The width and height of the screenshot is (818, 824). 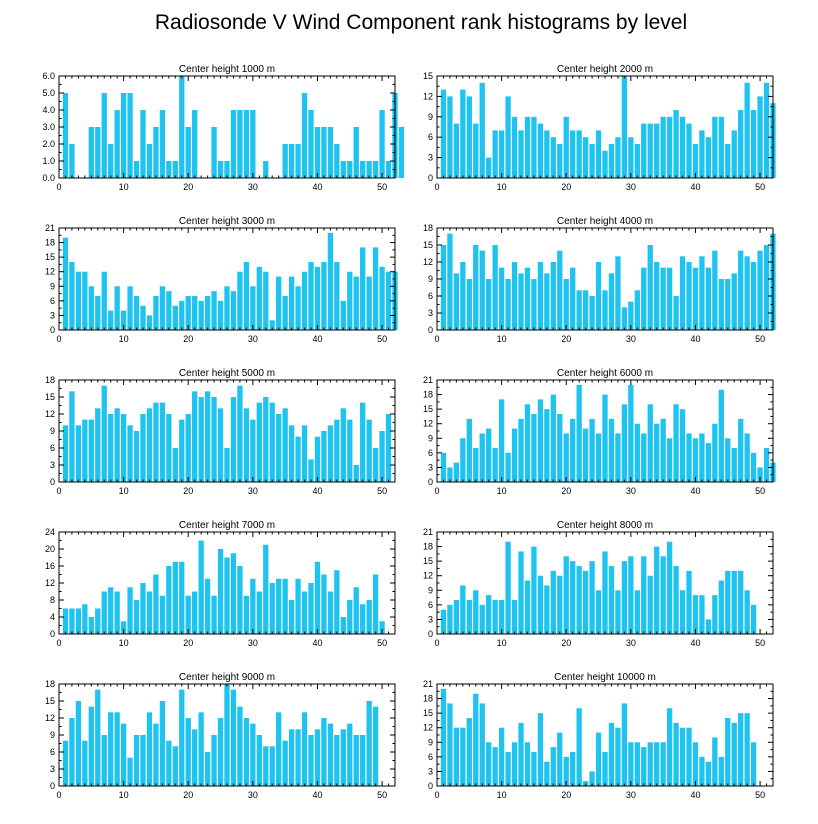 I want to click on x-tick-label: 40, so click(x=317, y=187).